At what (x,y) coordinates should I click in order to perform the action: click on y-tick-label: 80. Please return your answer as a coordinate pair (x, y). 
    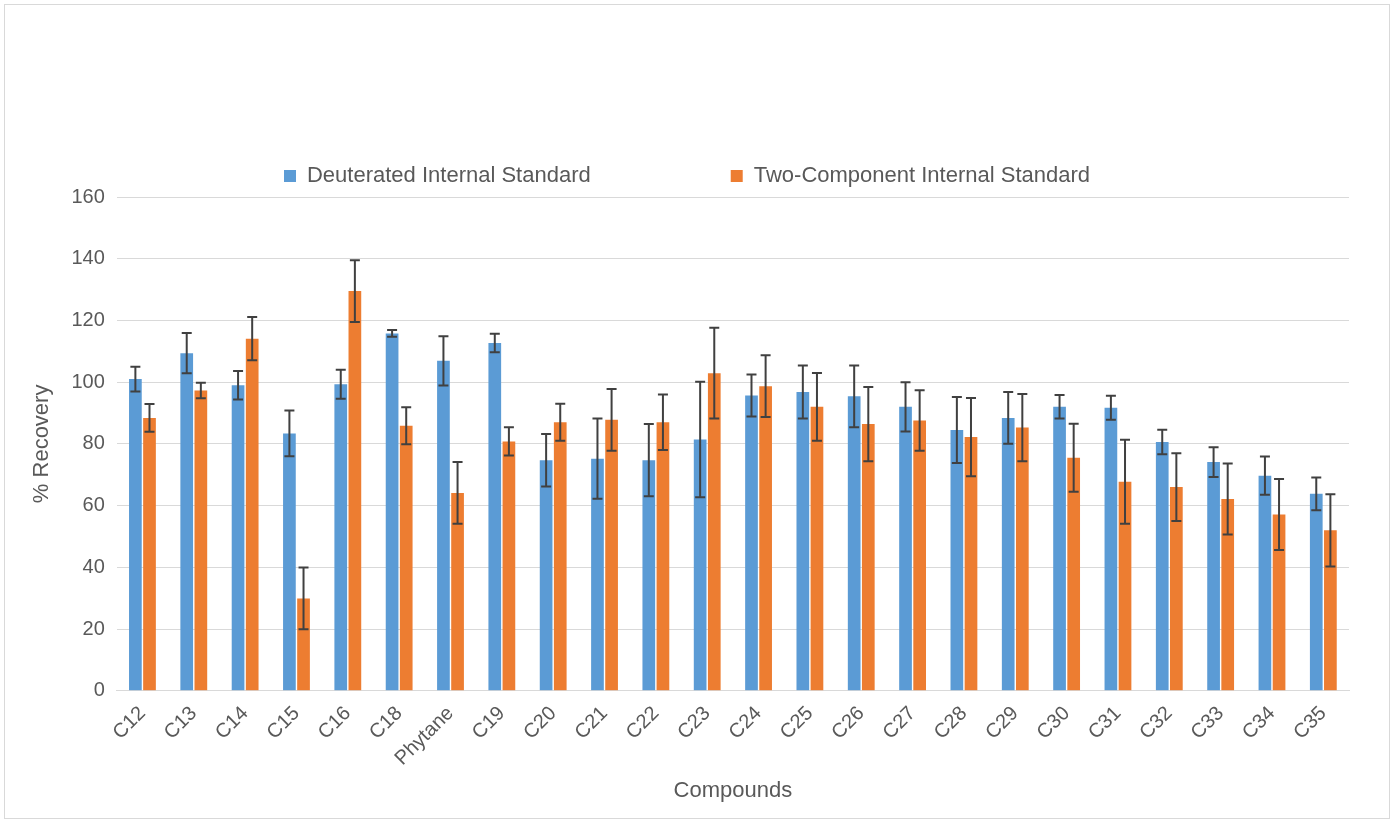
    Looking at the image, I should click on (93, 442).